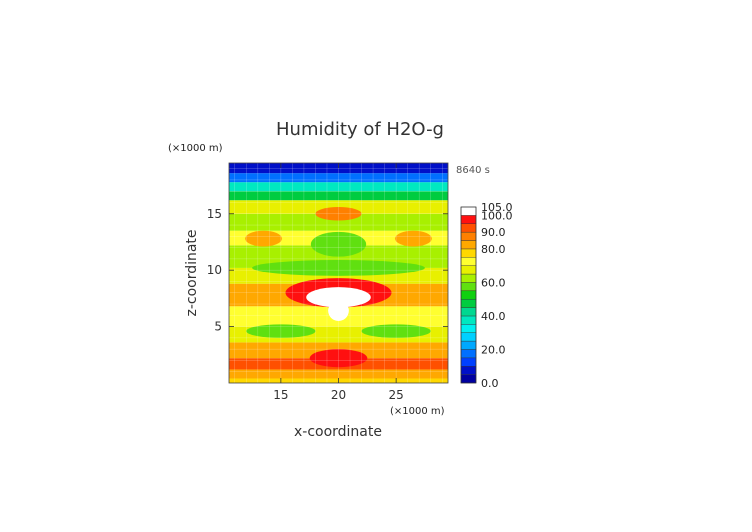  I want to click on y-tick-label: 10, so click(214, 270).